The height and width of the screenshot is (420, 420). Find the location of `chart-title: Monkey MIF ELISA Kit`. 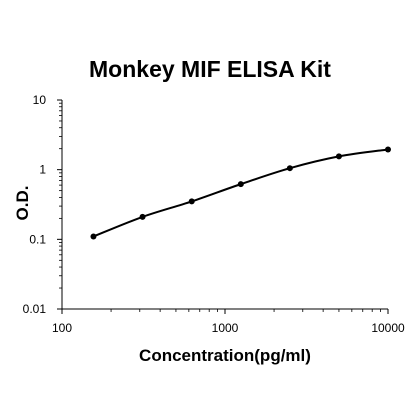

chart-title: Monkey MIF ELISA Kit is located at coordinates (210, 69).